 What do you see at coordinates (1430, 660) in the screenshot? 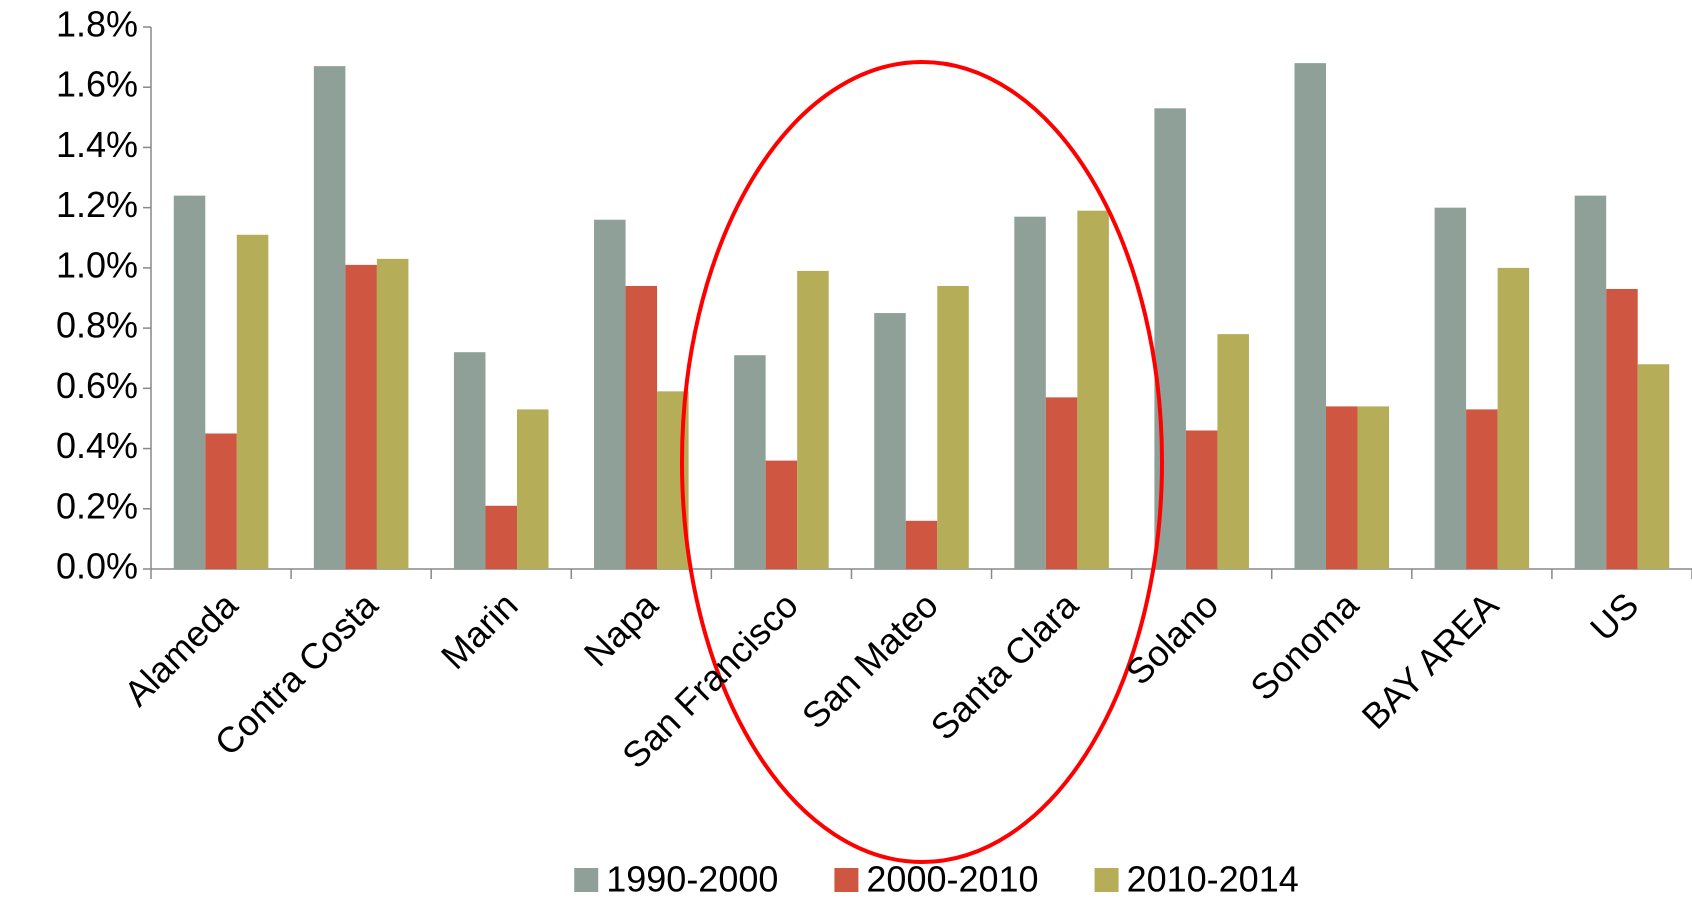
I see `x-tick-label: BAY AREA` at bounding box center [1430, 660].